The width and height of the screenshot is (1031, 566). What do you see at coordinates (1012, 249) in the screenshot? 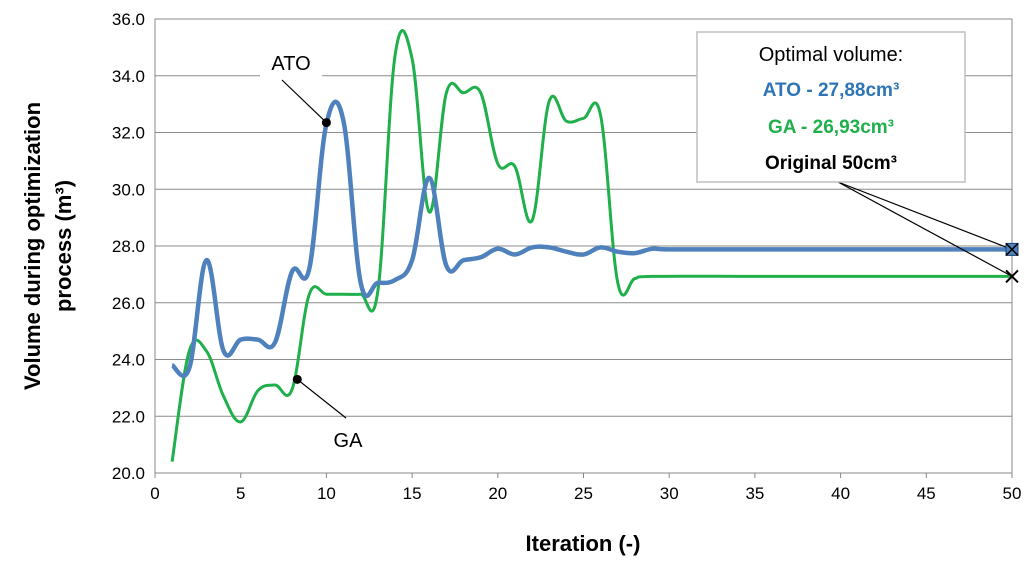
I see `endpoint-cross-ato-b` at bounding box center [1012, 249].